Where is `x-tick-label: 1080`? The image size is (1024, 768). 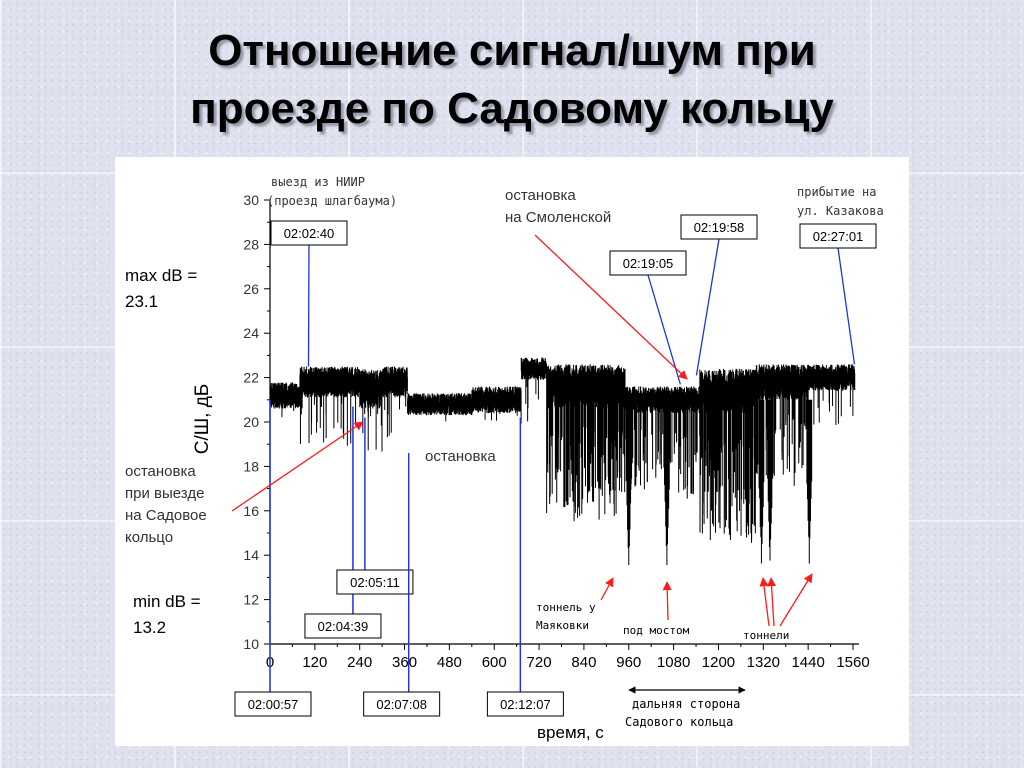
x-tick-label: 1080 is located at coordinates (673, 662).